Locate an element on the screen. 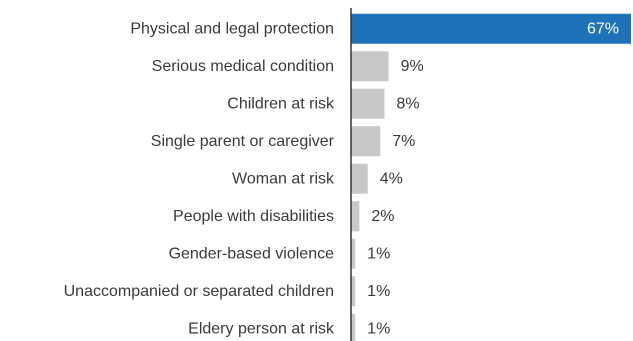 This screenshot has height=341, width=633. value-label: 8% is located at coordinates (407, 103).